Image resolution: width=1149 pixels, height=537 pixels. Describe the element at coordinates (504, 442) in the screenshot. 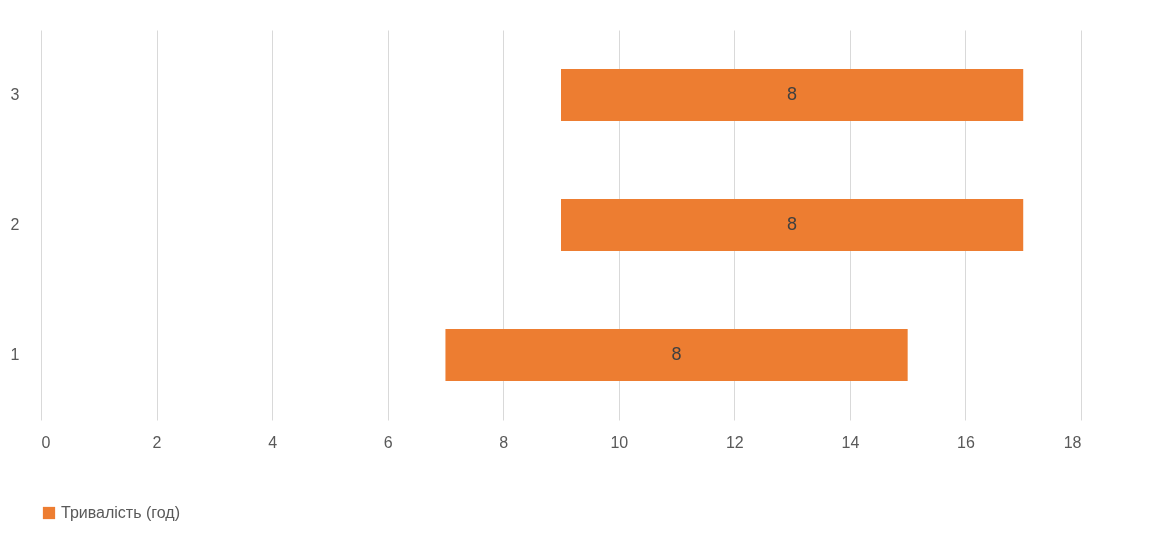

I see `x-tick-label: 8` at that location.